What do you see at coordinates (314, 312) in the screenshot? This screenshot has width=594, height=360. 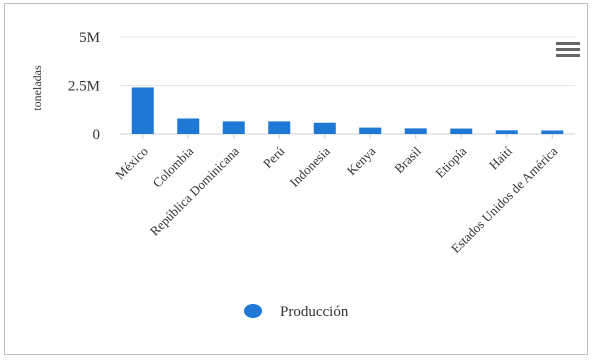 I see `legend-label: Producción` at bounding box center [314, 312].